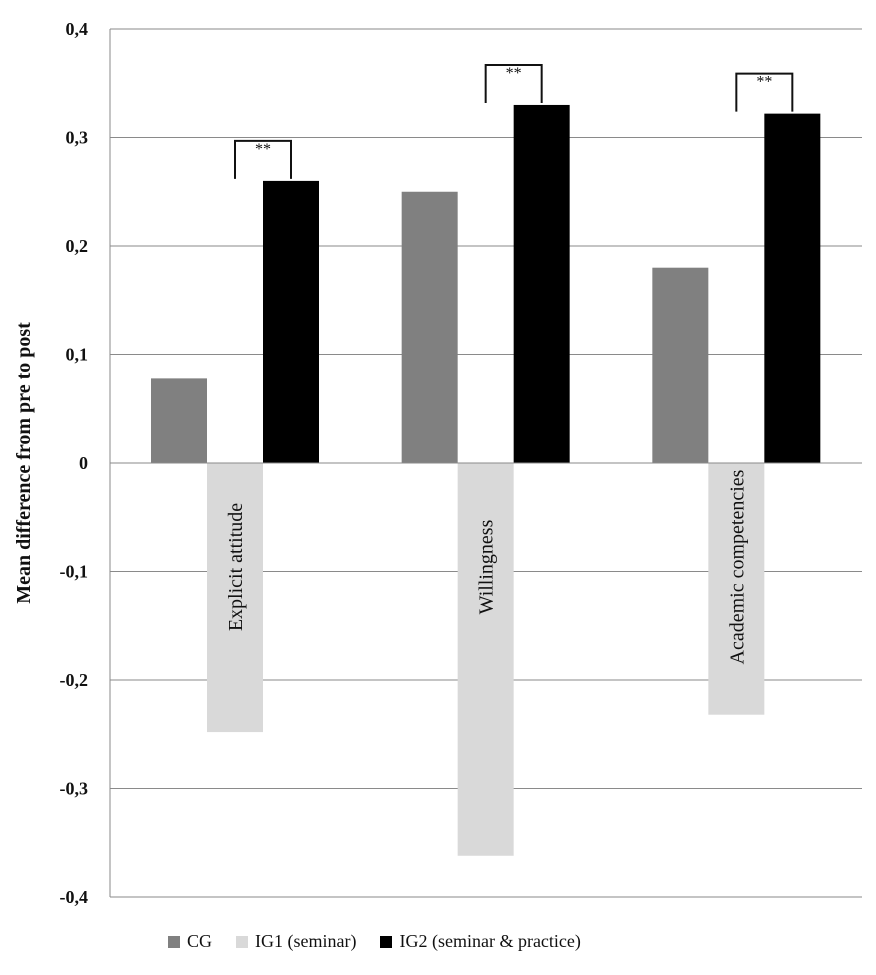  I want to click on legend-item-ig1: IG1 (seminar), so click(296, 941).